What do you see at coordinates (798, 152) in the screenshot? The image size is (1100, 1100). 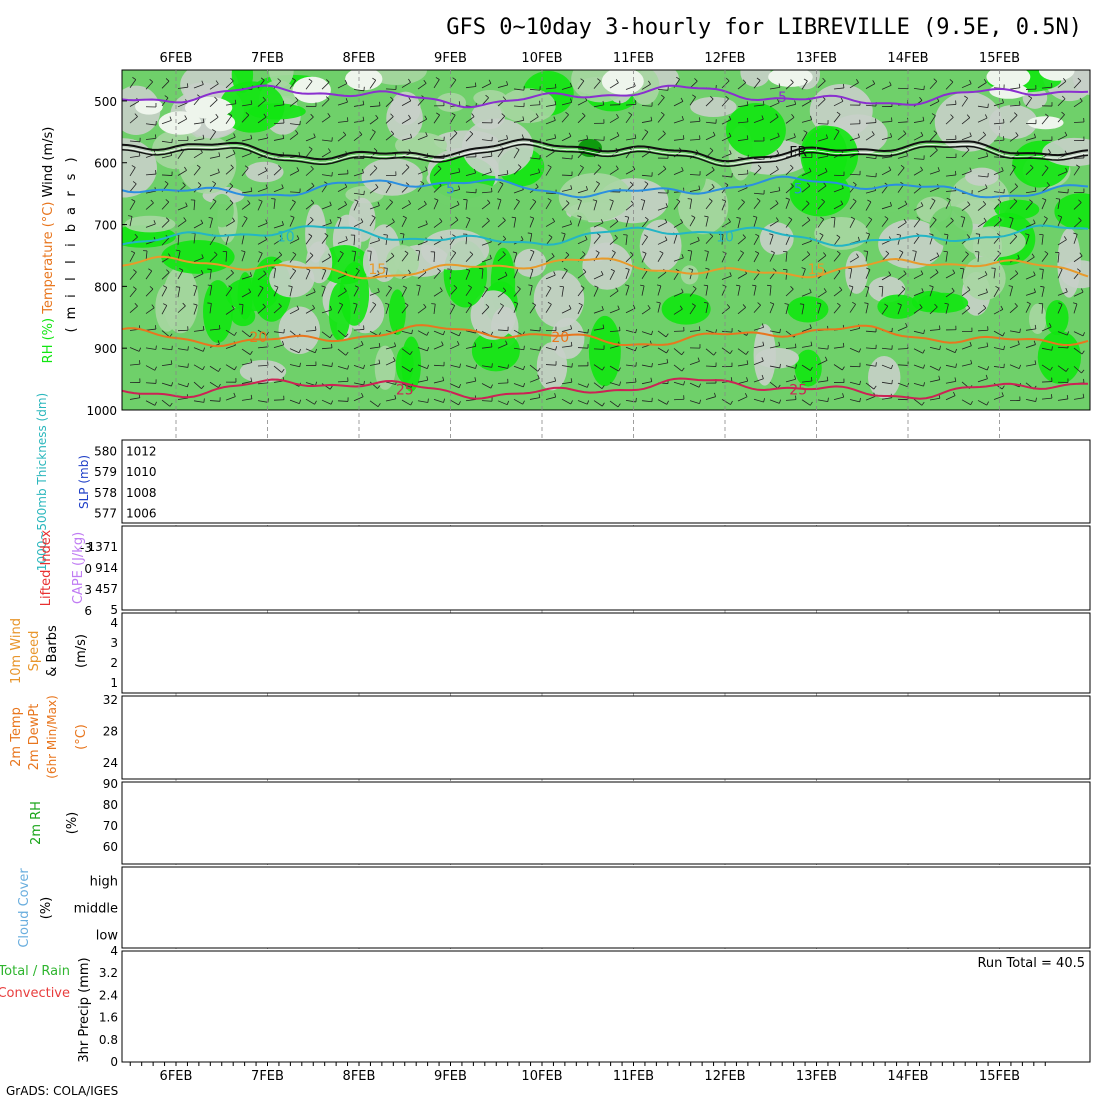 I see `isotherm-label: FR` at bounding box center [798, 152].